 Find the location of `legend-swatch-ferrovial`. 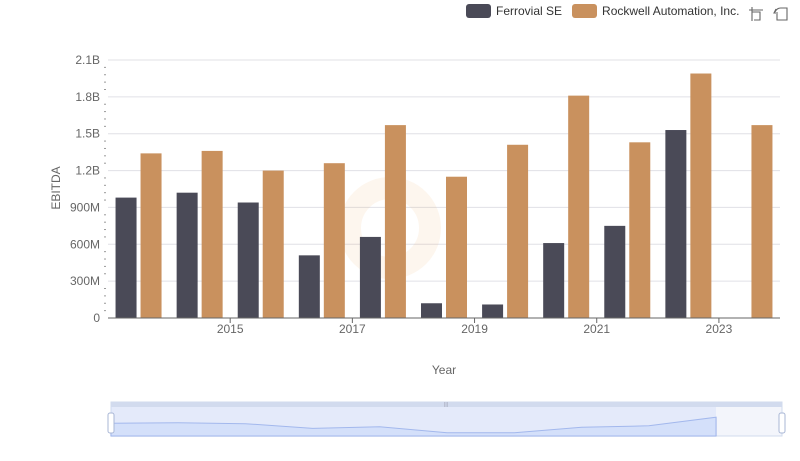

legend-swatch-ferrovial is located at coordinates (478, 11).